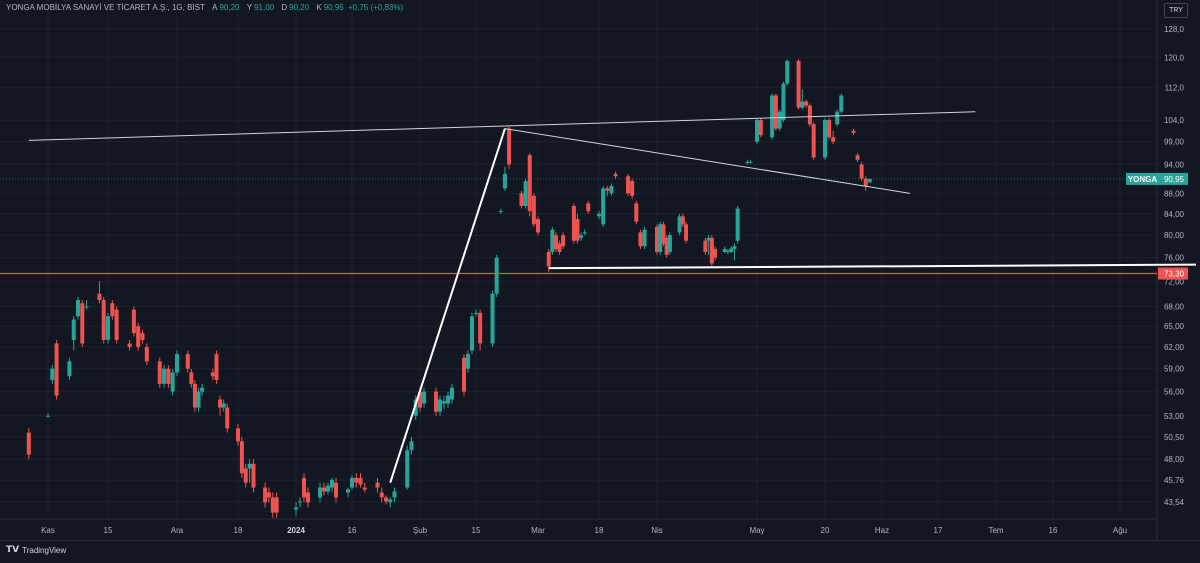  Describe the element at coordinates (36, 550) in the screenshot. I see `tradingview-logo: TV TradingView` at that location.